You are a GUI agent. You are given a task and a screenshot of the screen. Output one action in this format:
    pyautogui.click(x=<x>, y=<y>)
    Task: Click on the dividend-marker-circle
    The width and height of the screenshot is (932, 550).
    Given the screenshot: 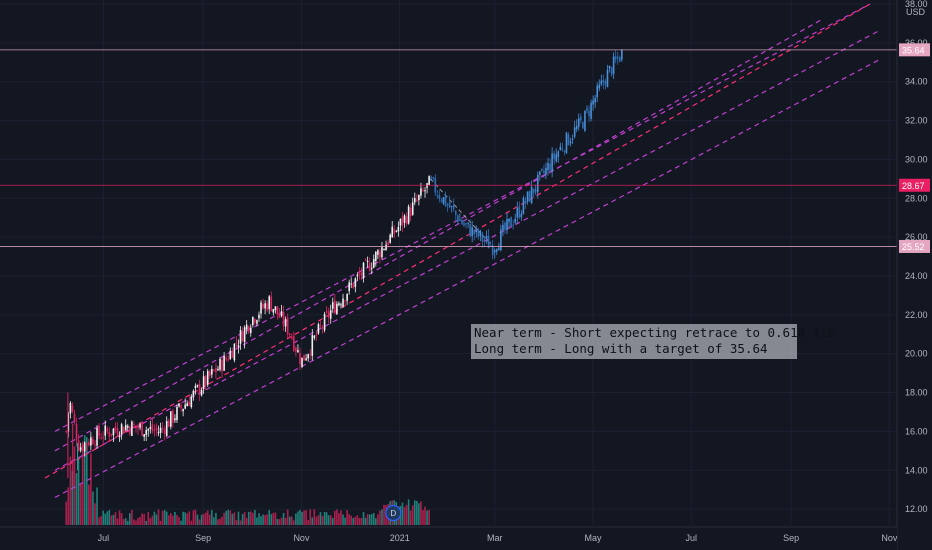 What is the action you would take?
    pyautogui.click(x=393, y=513)
    